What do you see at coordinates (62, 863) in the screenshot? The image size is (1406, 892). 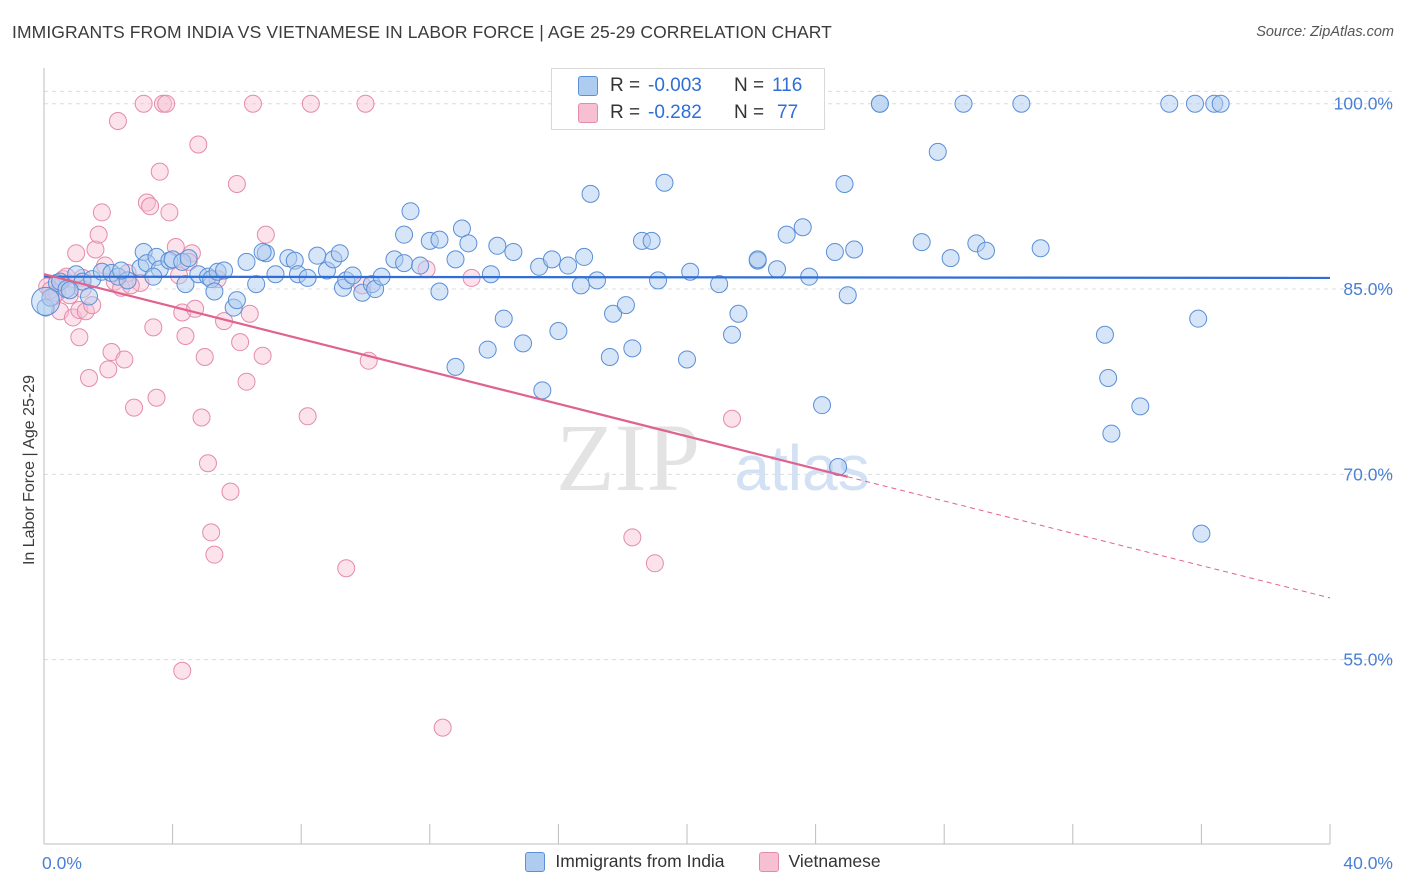 I see `x-tick-label: 0.0%` at bounding box center [62, 863].